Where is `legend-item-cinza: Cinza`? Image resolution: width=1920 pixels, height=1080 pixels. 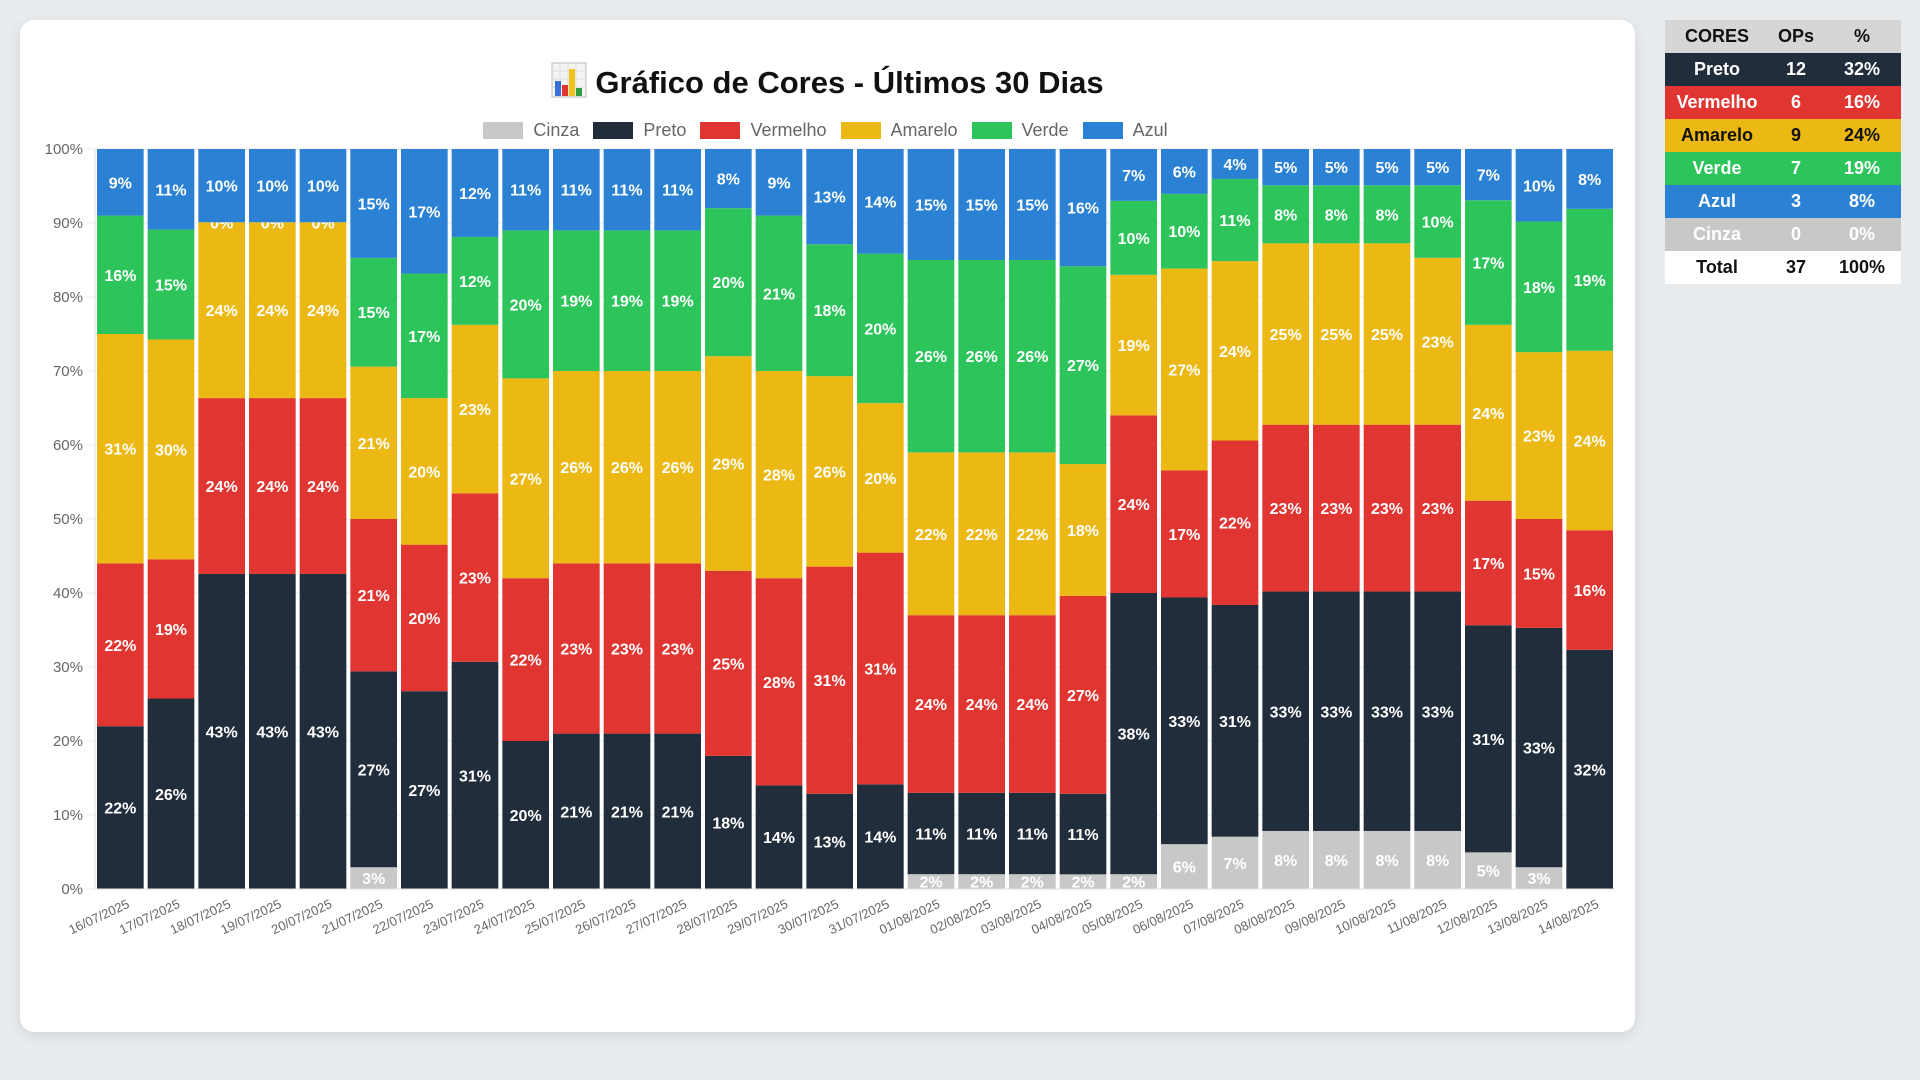
legend-item-cinza: Cinza is located at coordinates (531, 130).